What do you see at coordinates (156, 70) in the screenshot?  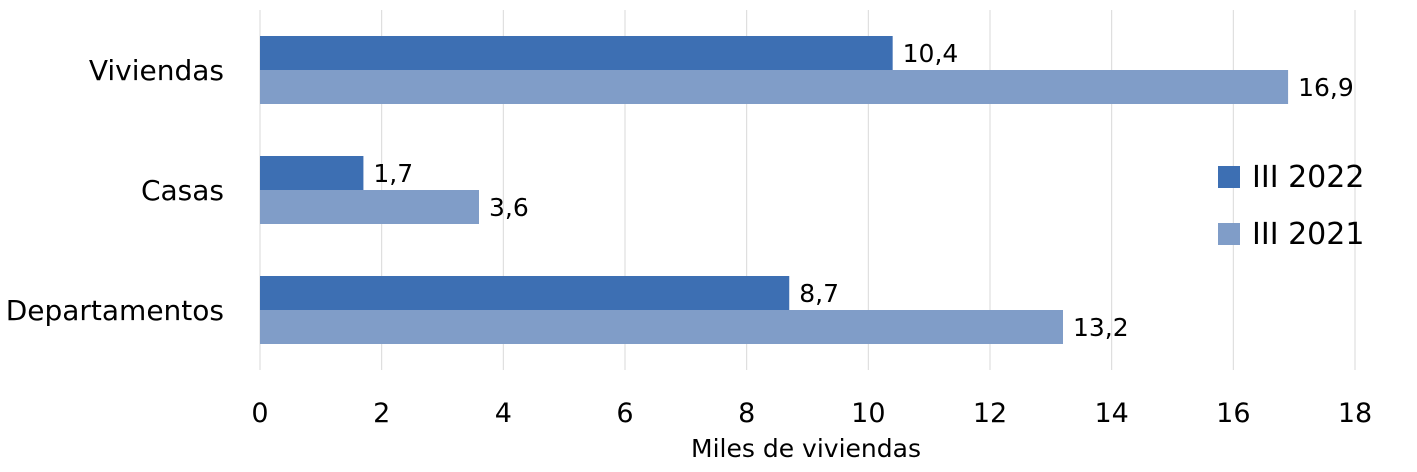 I see `category-label: Viviendas` at bounding box center [156, 70].